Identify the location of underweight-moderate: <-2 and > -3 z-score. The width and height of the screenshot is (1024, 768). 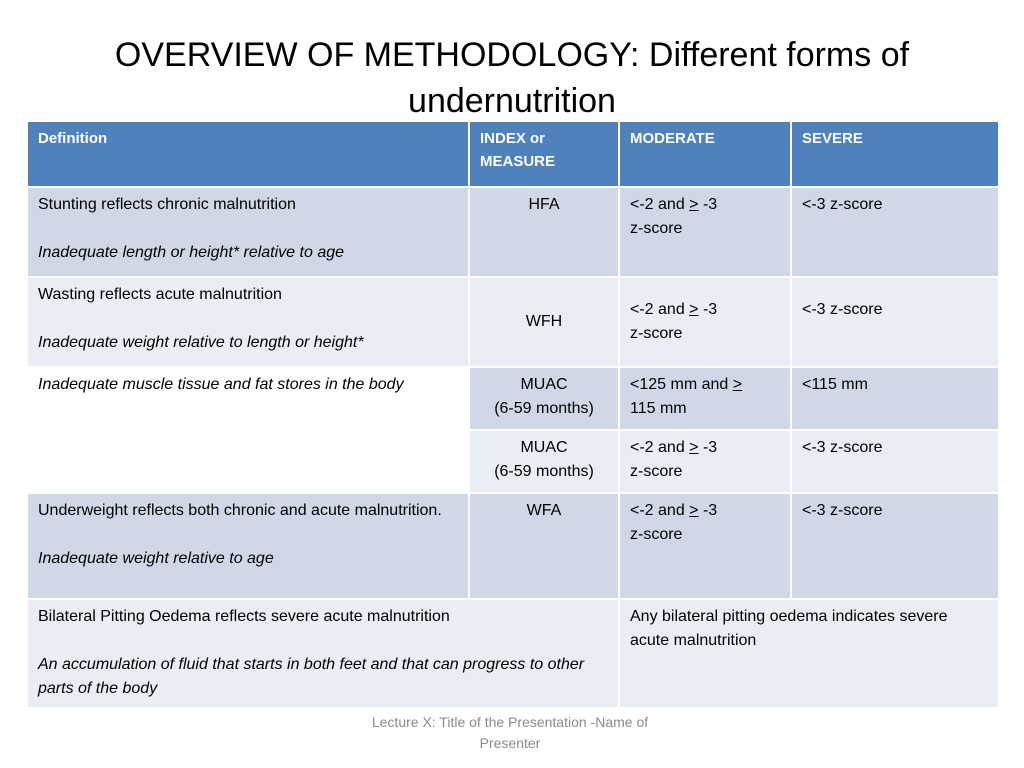
(705, 546).